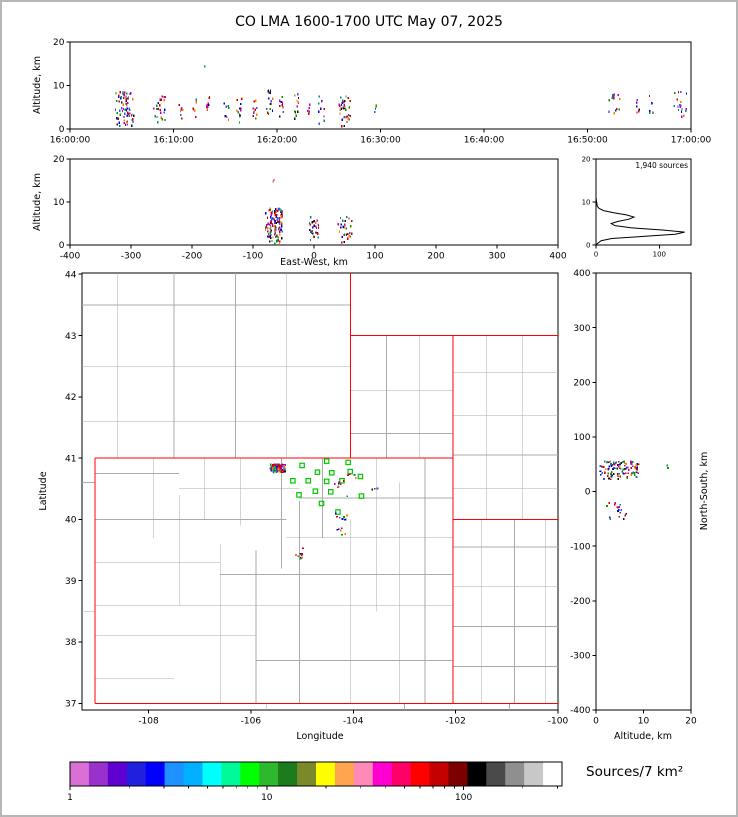 This screenshot has width=738, height=817. I want to click on axis-label: Longitude, so click(319, 736).